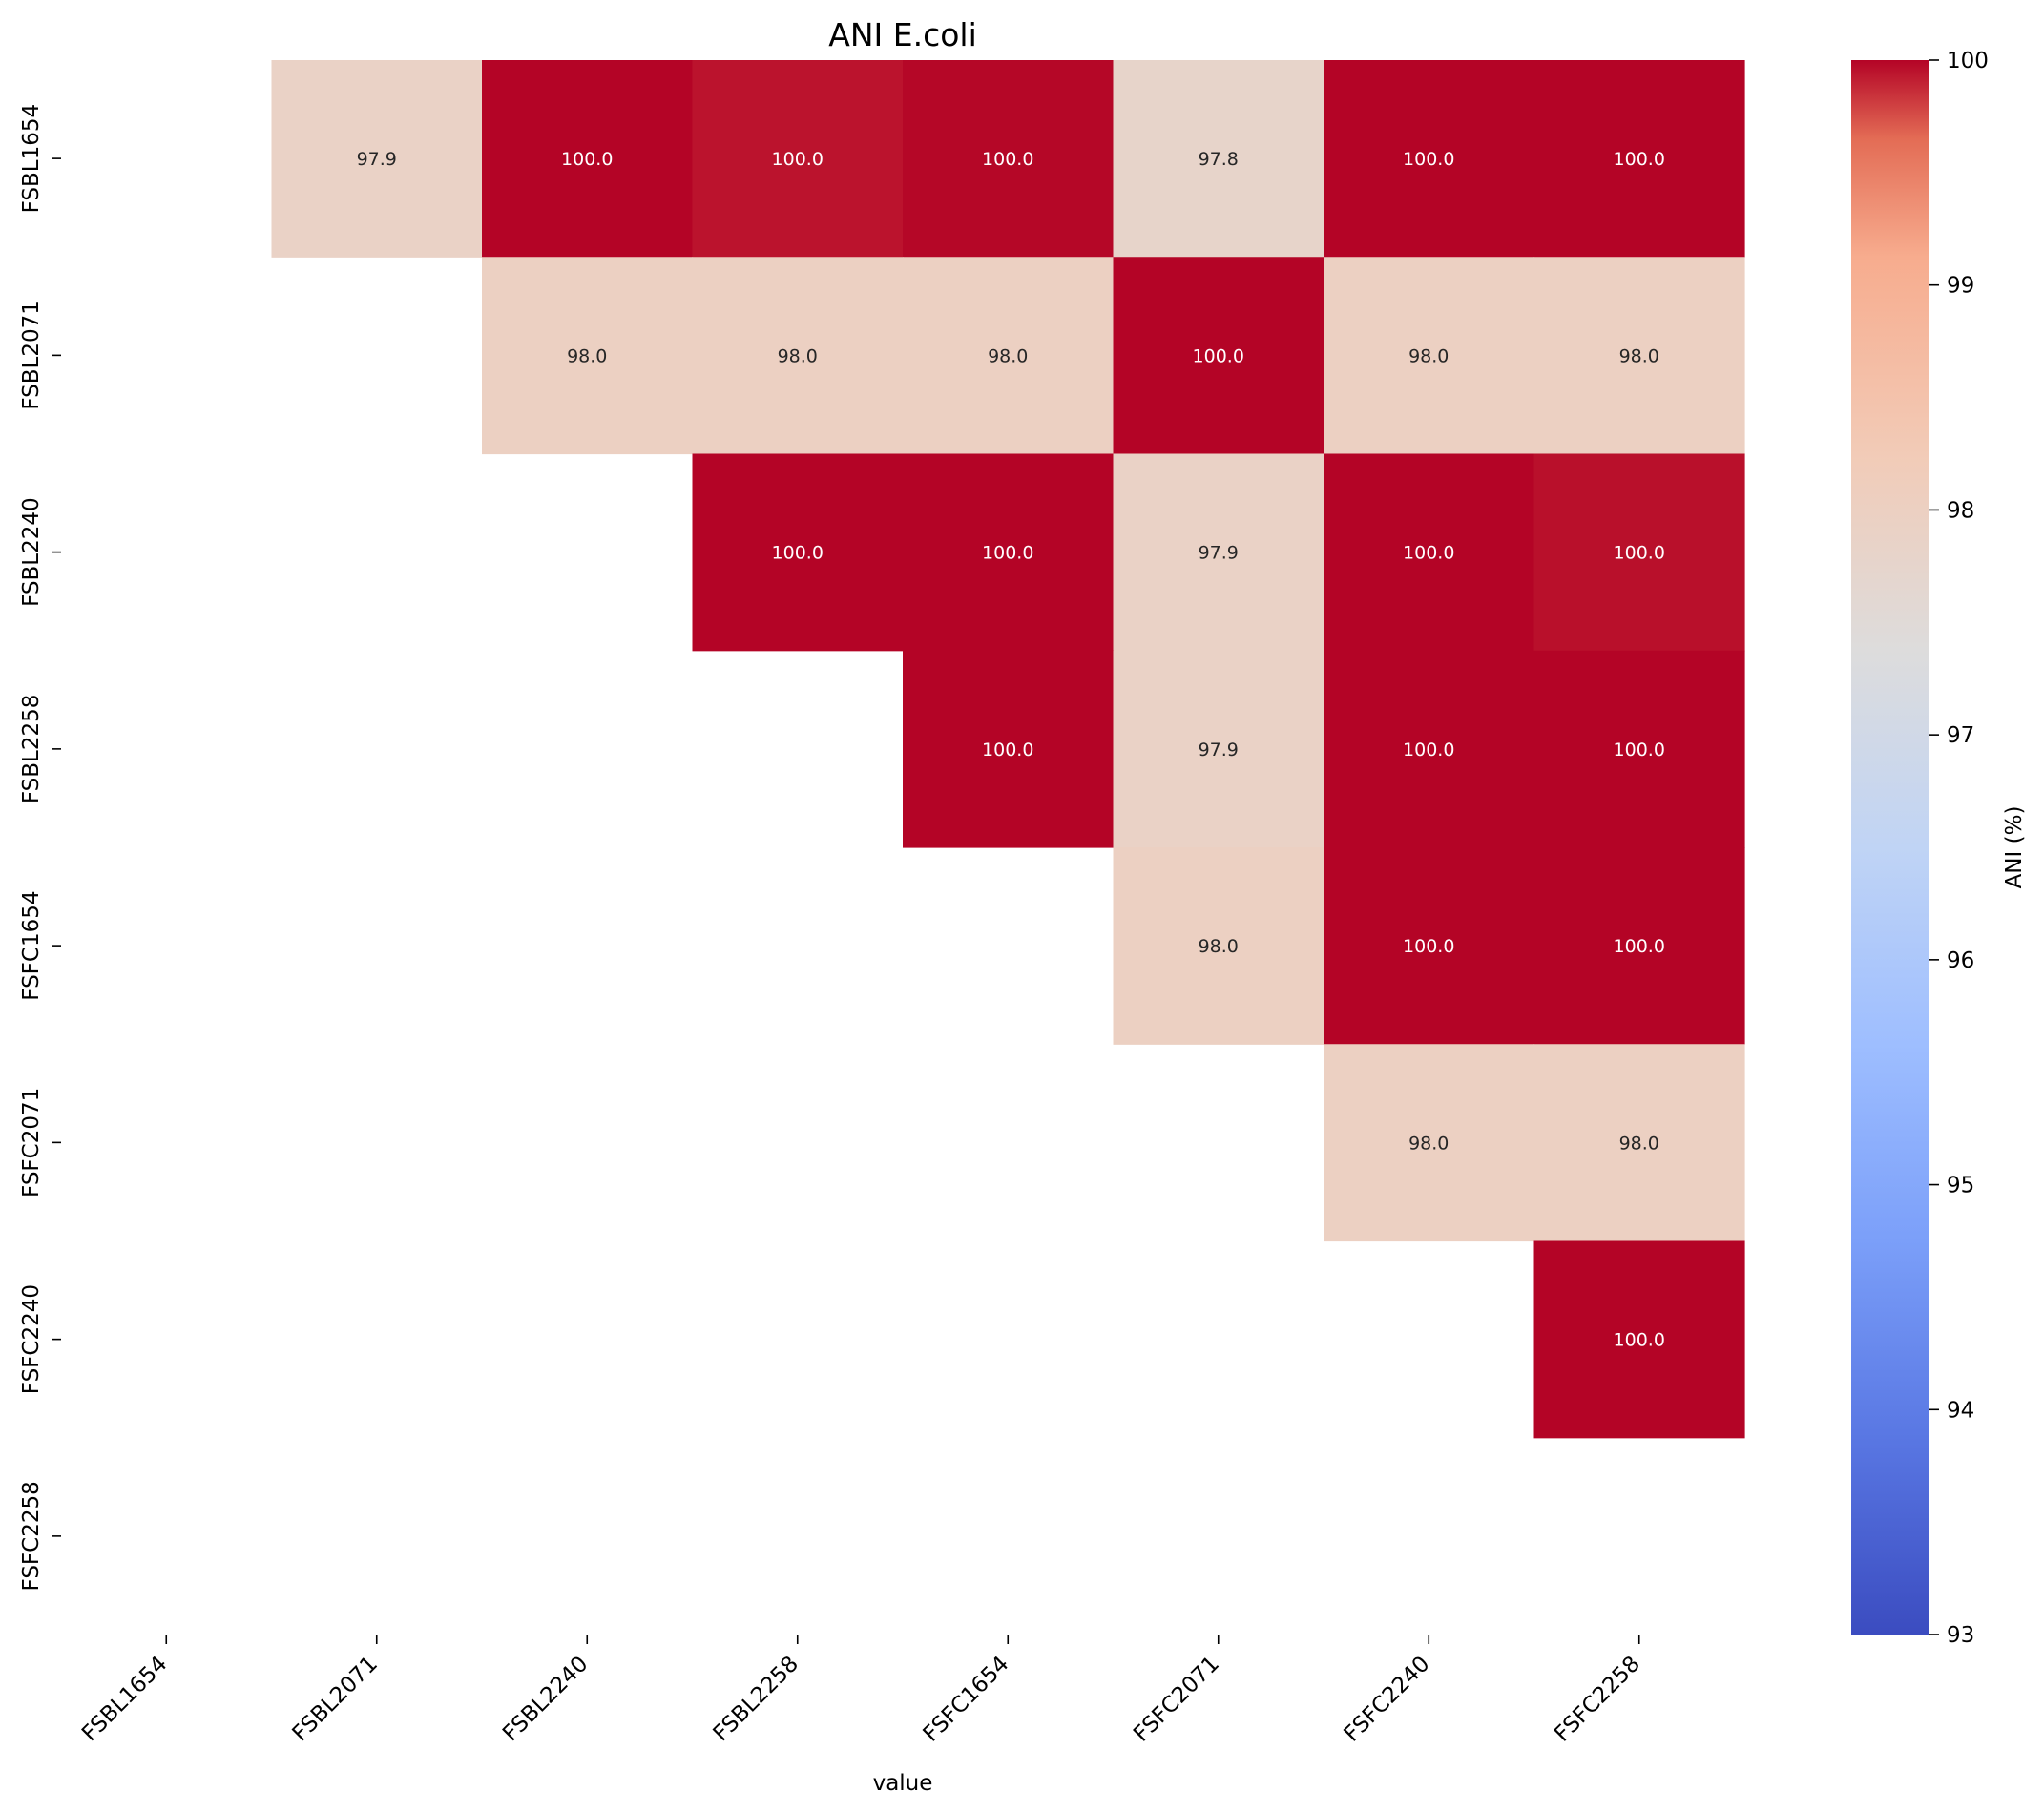 Image resolution: width=2044 pixels, height=1812 pixels. I want to click on x-tick-label: FSBL2258, so click(756, 1699).